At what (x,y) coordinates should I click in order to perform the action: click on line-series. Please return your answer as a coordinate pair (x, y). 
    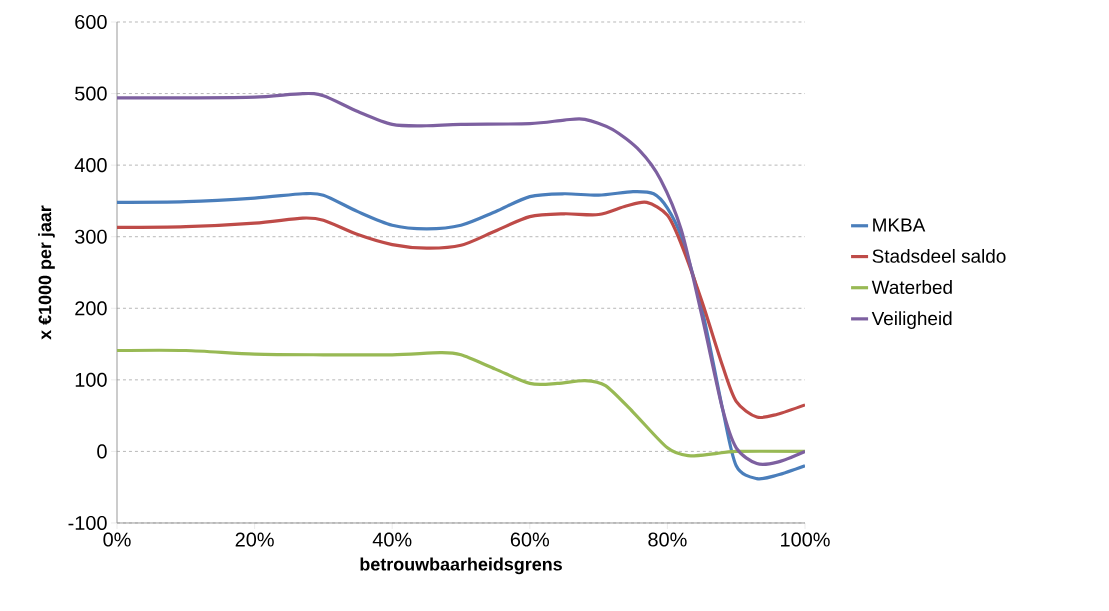
    Looking at the image, I should click on (461, 403).